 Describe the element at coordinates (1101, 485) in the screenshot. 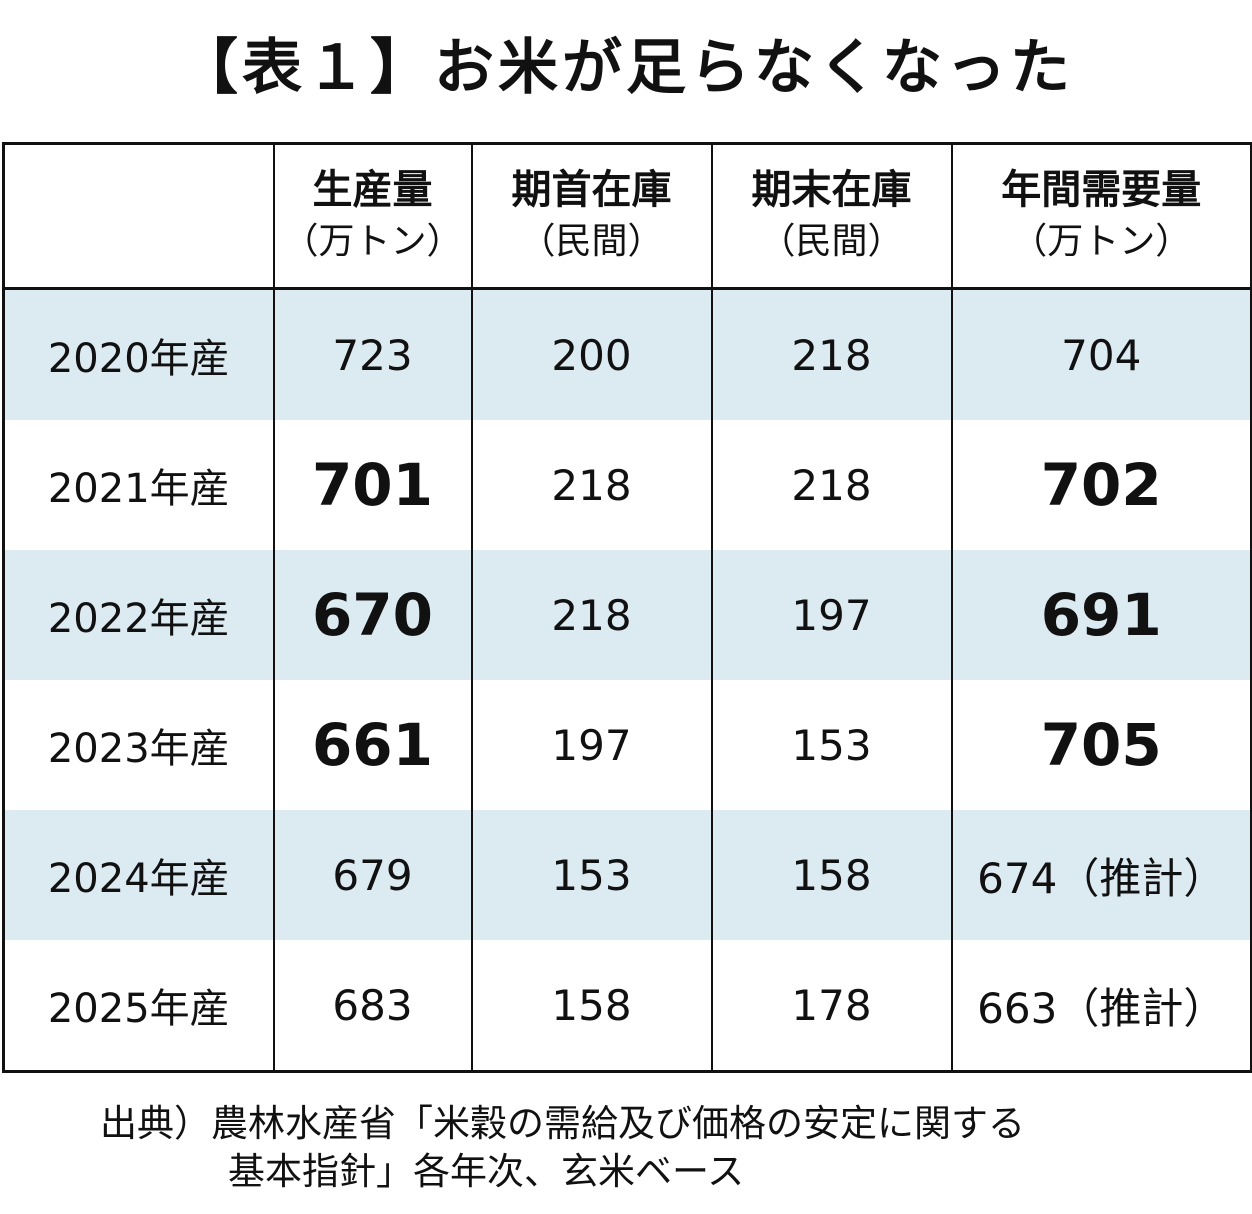

I see `demand-cell: 702` at that location.